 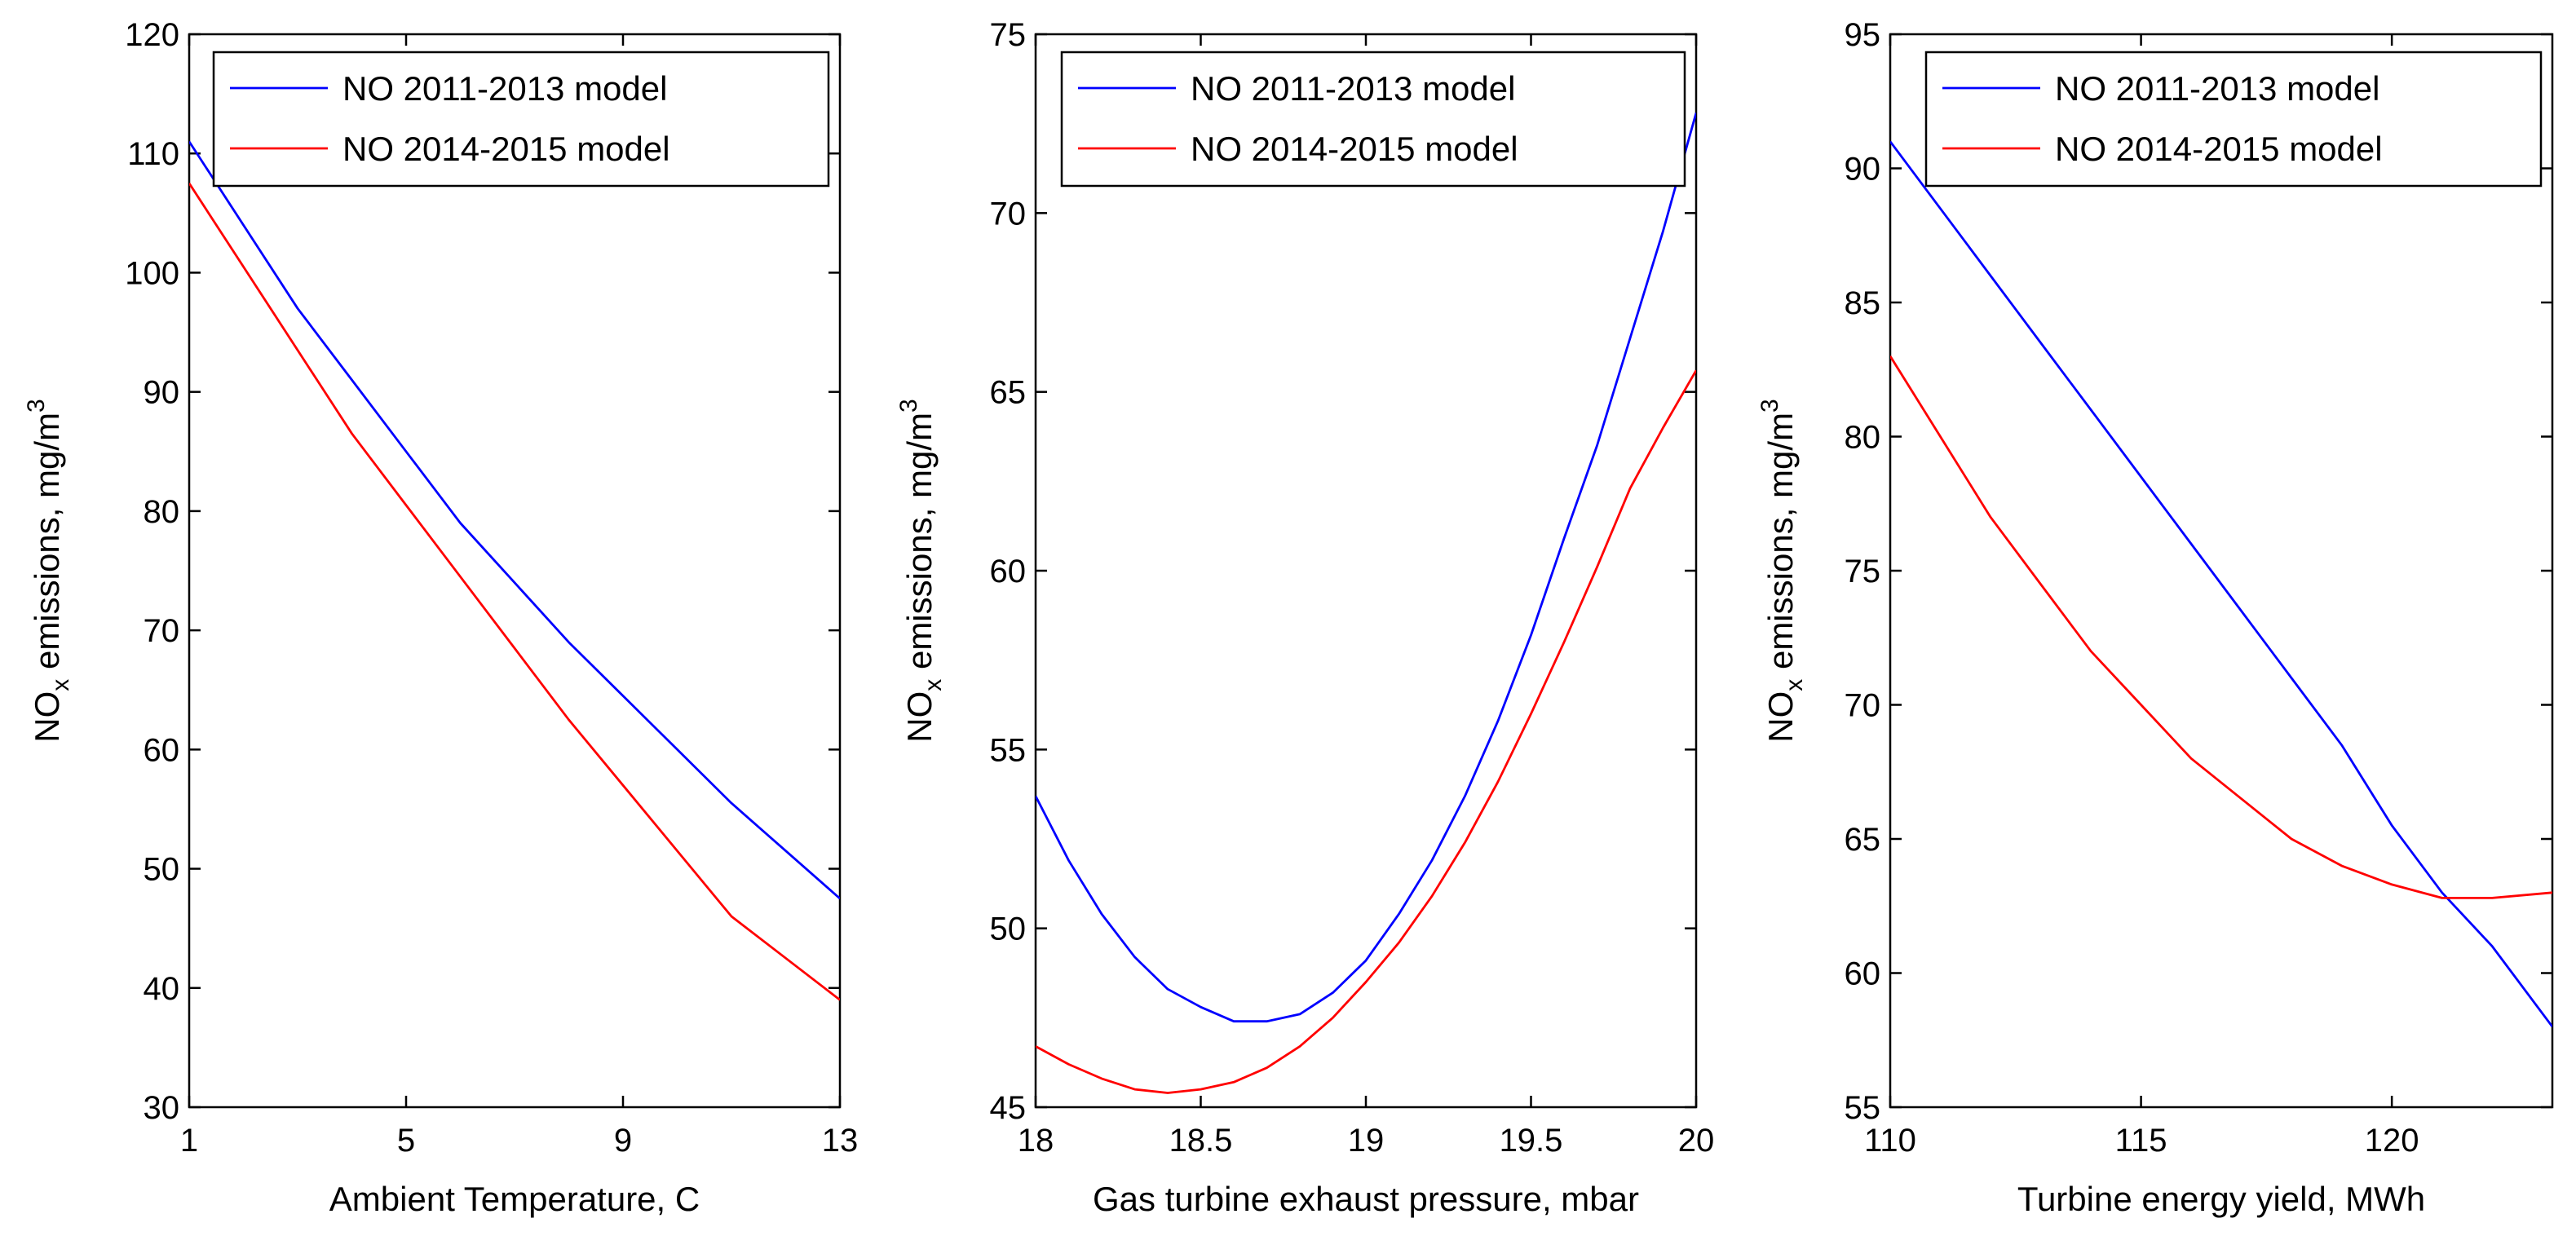 I want to click on x-tick-label: 115, so click(x=2141, y=1141).